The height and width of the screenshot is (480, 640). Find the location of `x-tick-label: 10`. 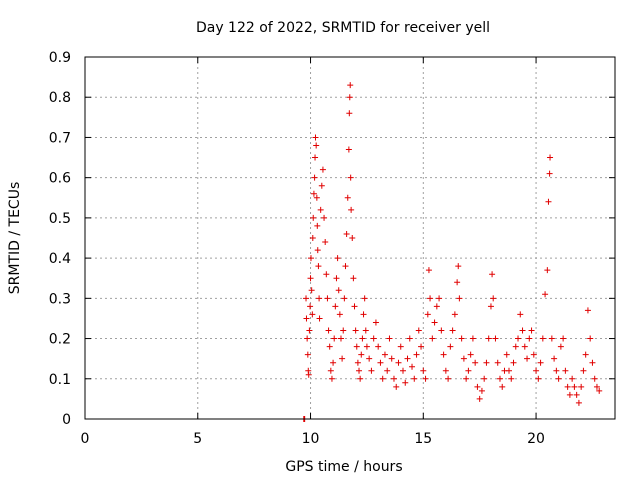

x-tick-label: 10 is located at coordinates (311, 439).